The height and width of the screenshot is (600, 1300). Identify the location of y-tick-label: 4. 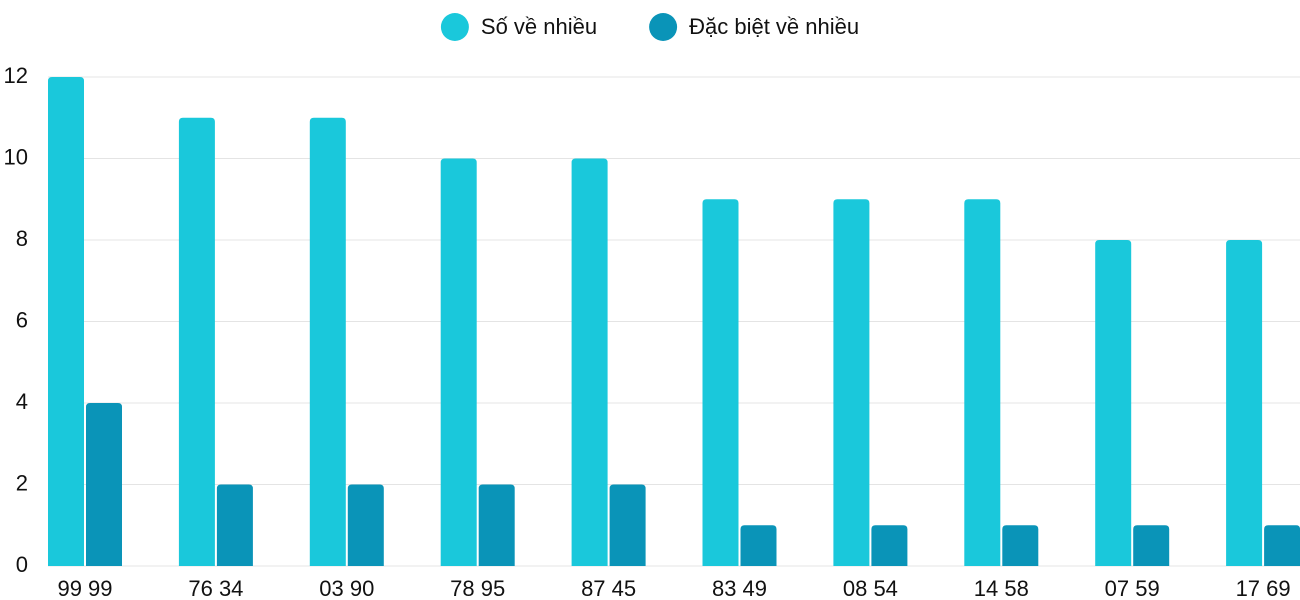
(22, 401).